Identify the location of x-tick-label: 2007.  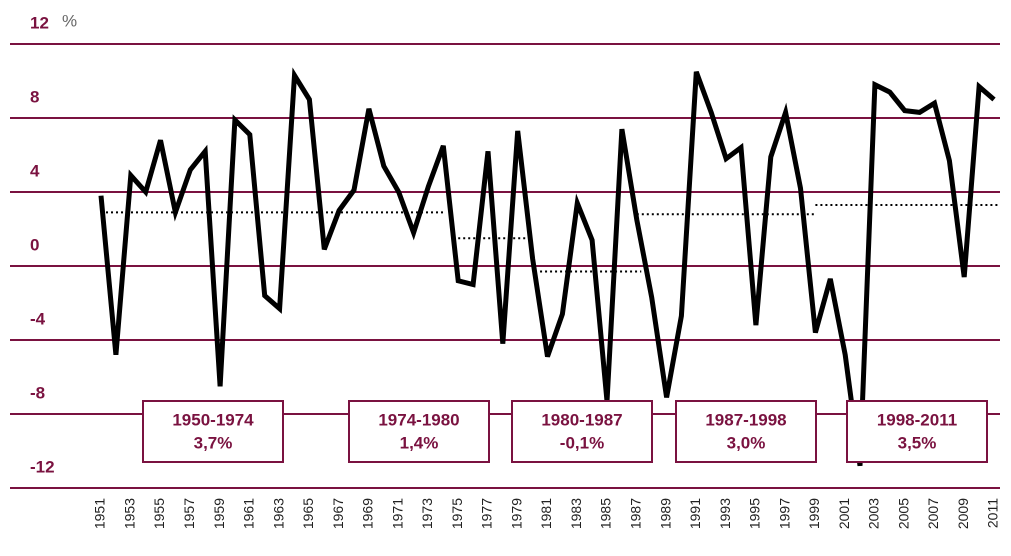
(933, 513).